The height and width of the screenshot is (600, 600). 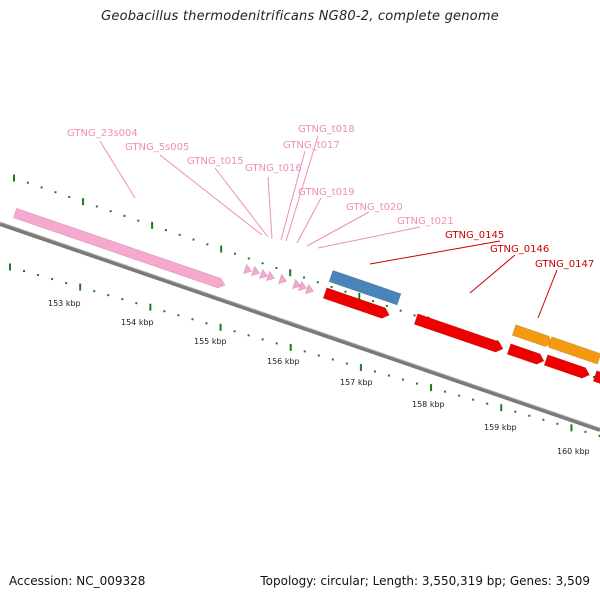 What do you see at coordinates (428, 404) in the screenshot?
I see `scale-label-158: 158 kbp` at bounding box center [428, 404].